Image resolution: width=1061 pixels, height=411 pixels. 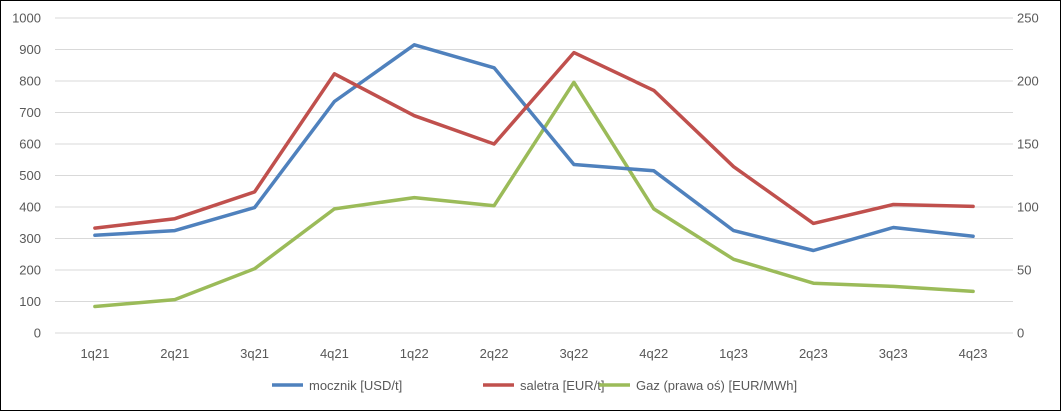 I want to click on left-tick-label: 0, so click(x=37, y=333).